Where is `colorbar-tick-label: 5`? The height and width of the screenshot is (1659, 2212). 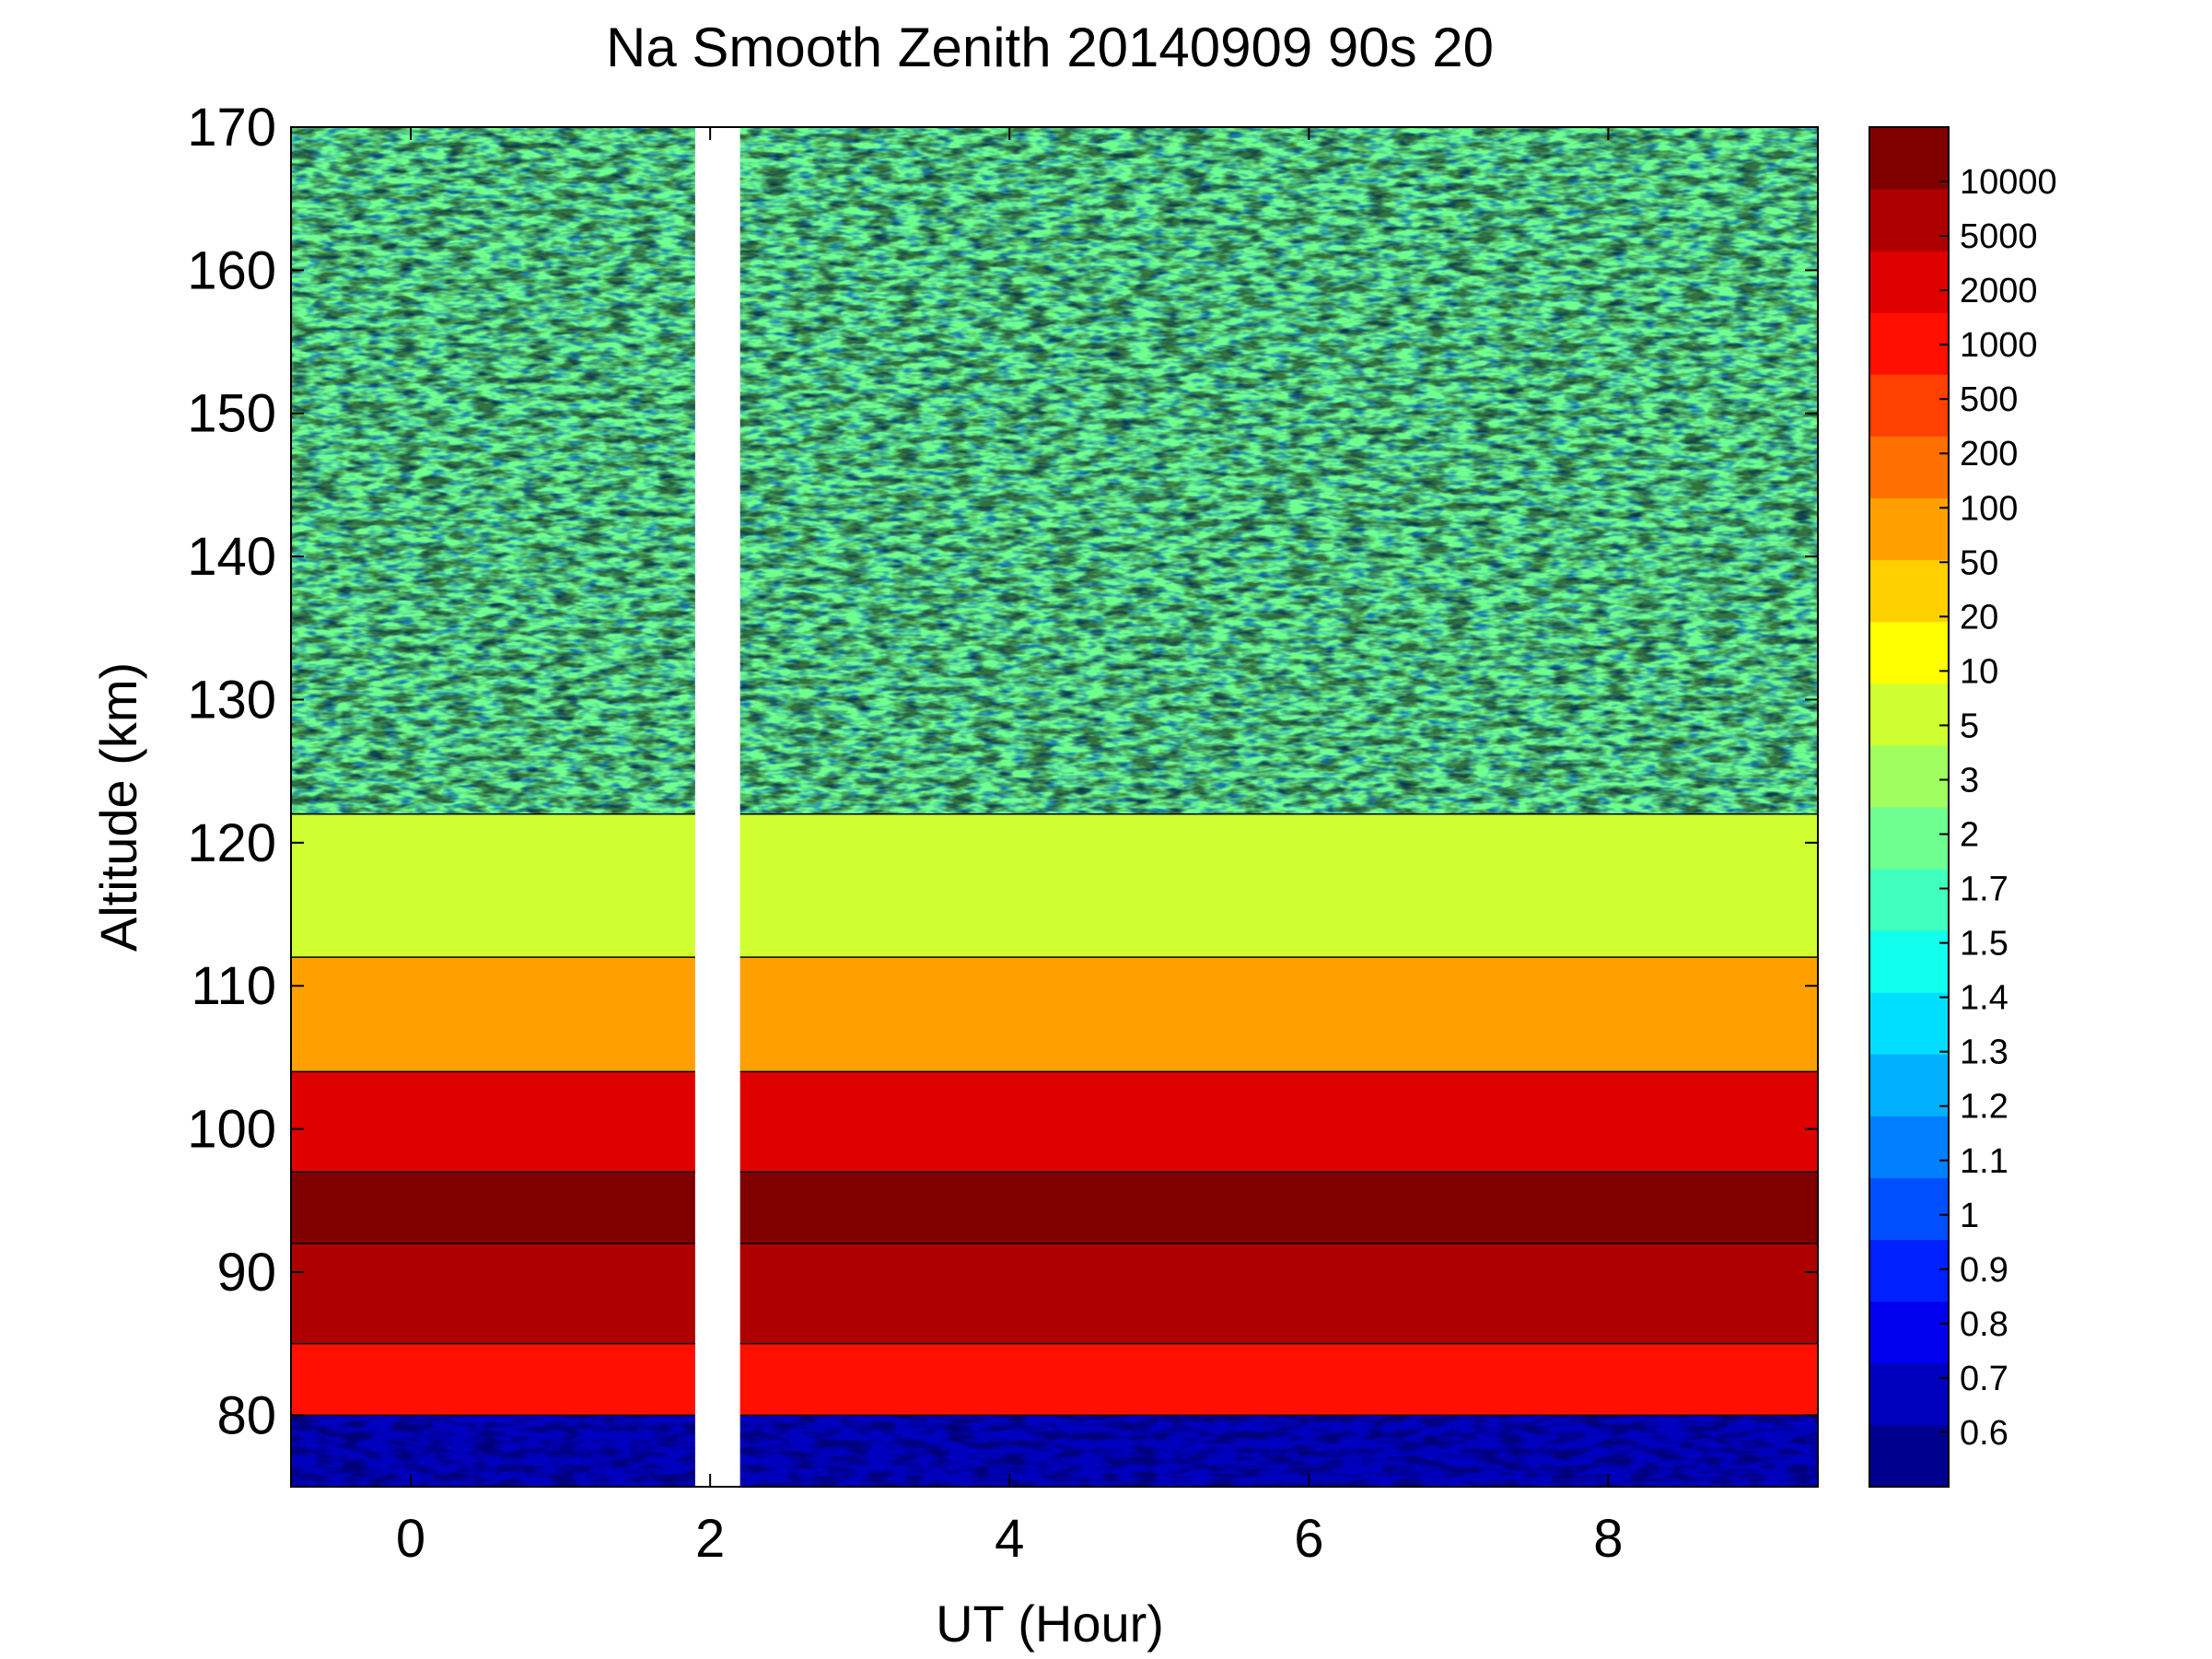
colorbar-tick-label: 5 is located at coordinates (1970, 726).